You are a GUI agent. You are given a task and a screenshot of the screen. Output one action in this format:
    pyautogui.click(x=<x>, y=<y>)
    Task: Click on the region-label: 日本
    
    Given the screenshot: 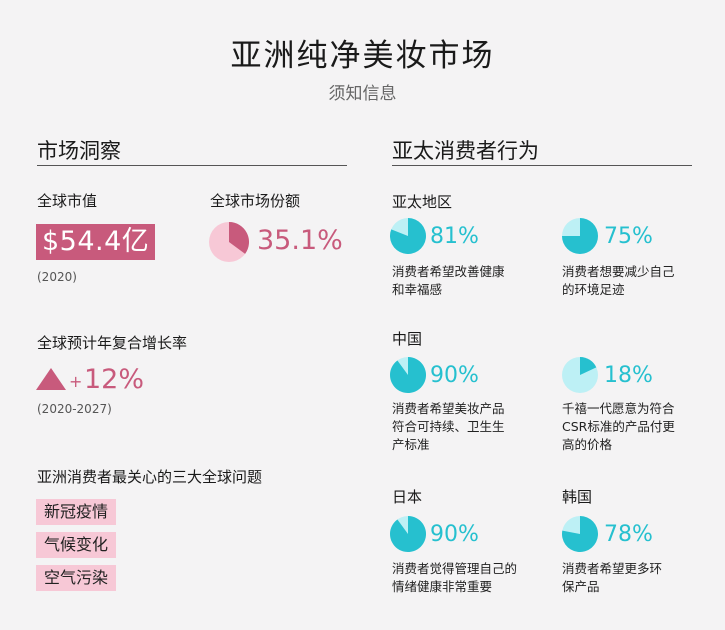 What is the action you would take?
    pyautogui.click(x=407, y=497)
    